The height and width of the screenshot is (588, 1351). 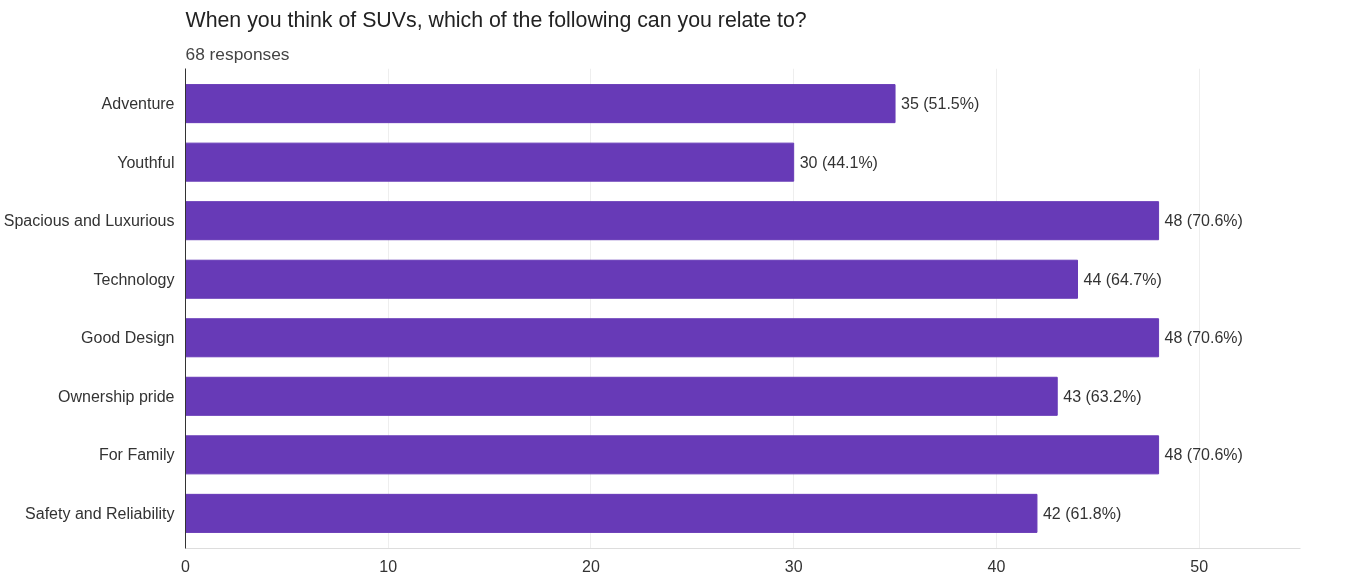 What do you see at coordinates (793, 566) in the screenshot?
I see `x-tick-label: 30` at bounding box center [793, 566].